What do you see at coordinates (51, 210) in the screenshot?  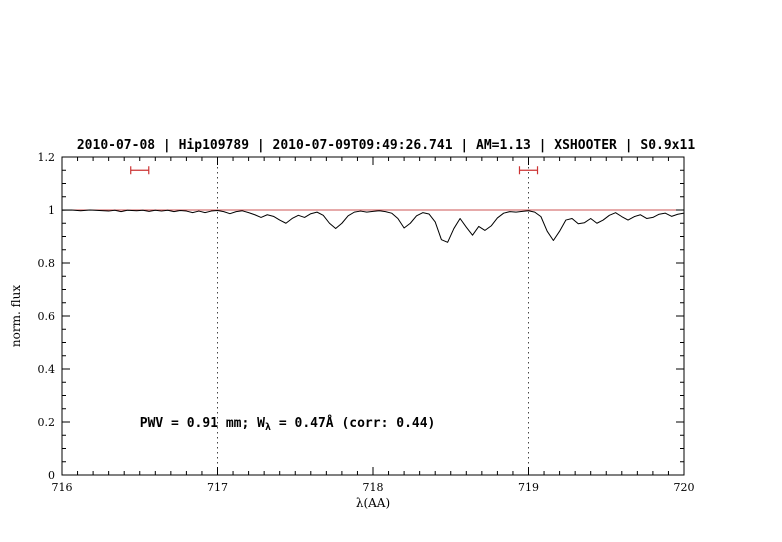 I see `y-tick-label: 1` at bounding box center [51, 210].